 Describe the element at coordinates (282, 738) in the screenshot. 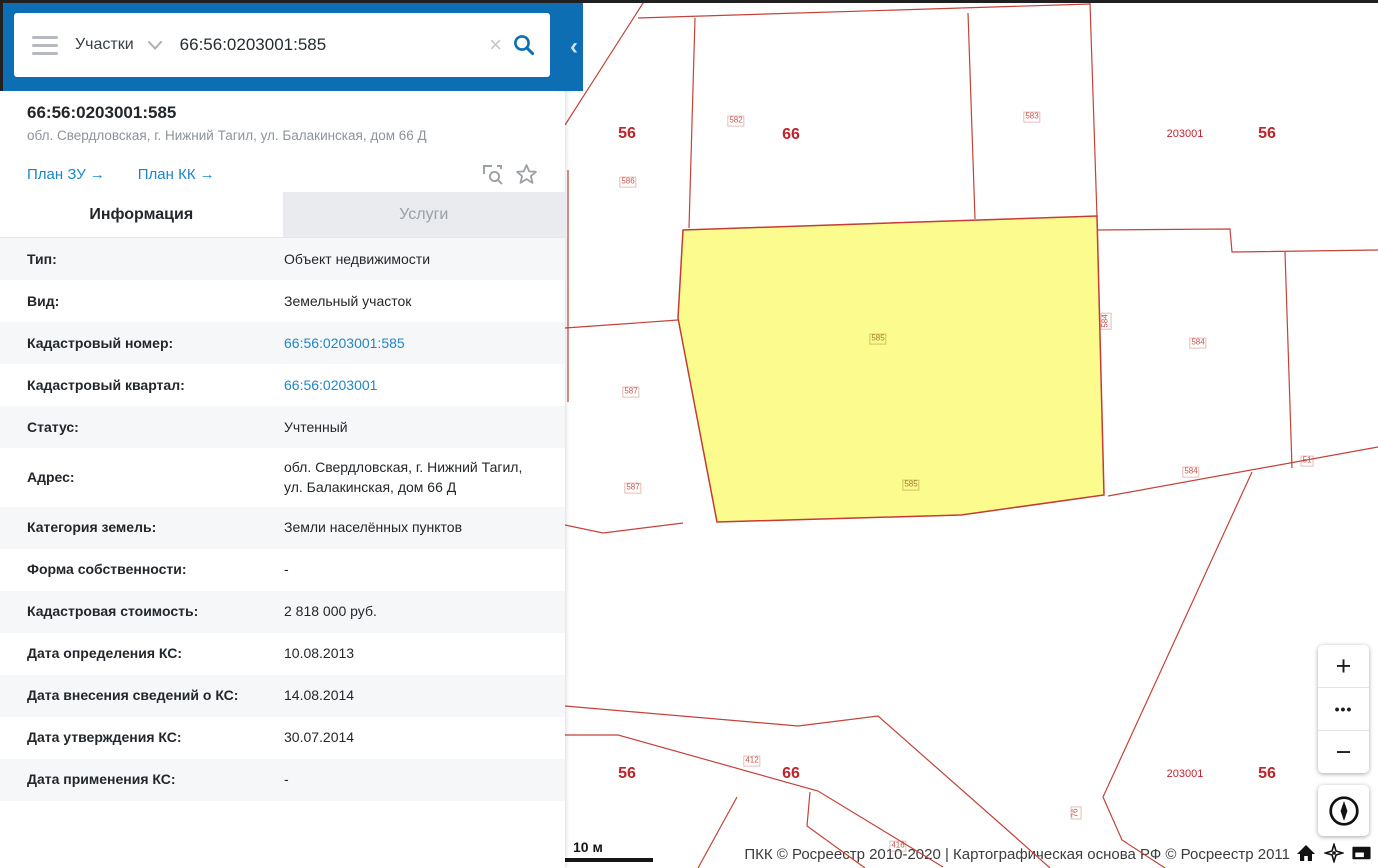

I see `info-row: Дата утверждения КС: 30.07.2014` at that location.